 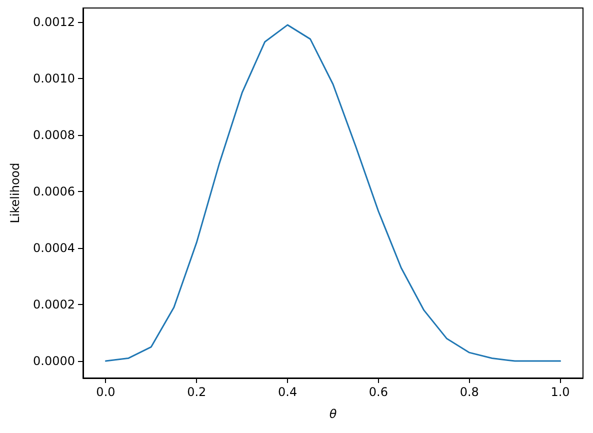 What do you see at coordinates (15, 193) in the screenshot?
I see `y-axis-title: Likelihood` at bounding box center [15, 193].